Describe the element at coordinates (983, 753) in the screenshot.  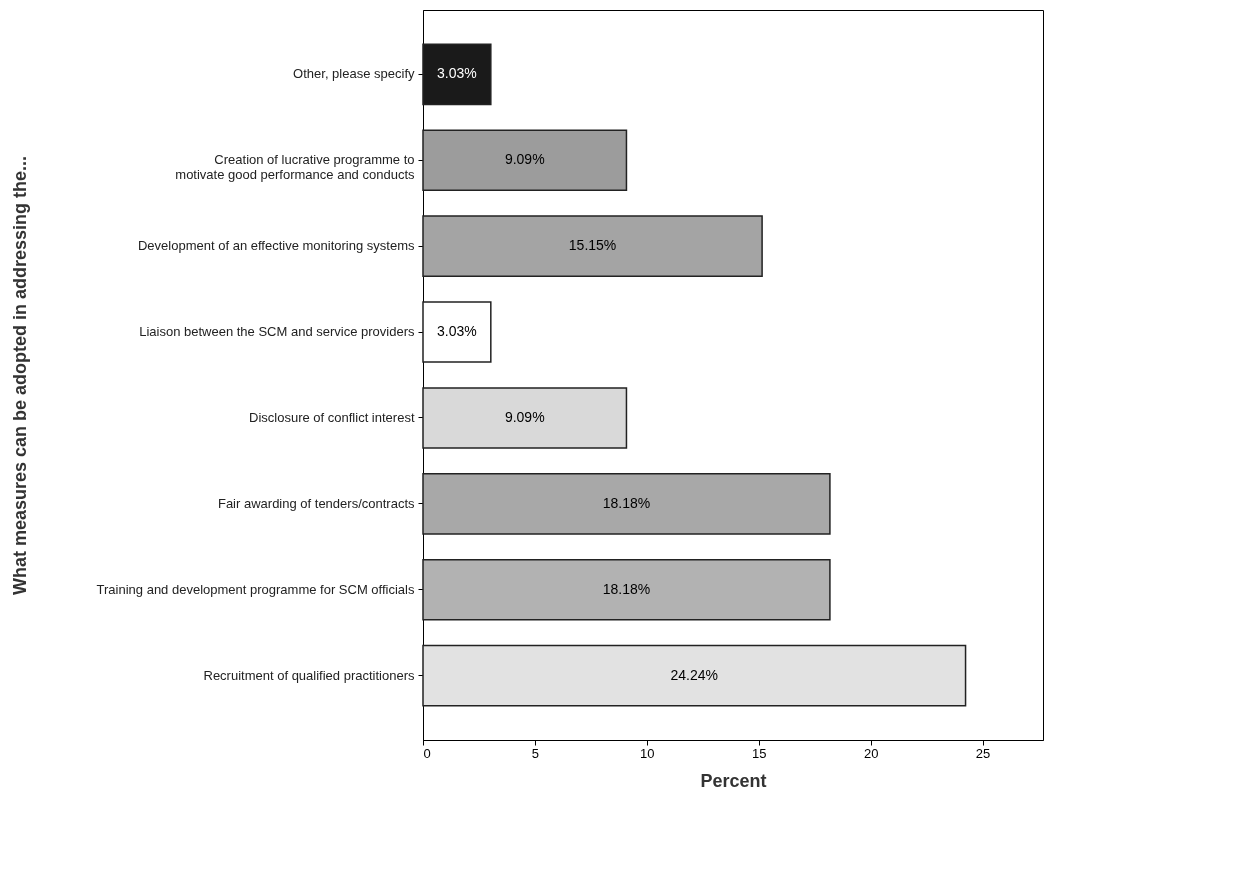
I see `x-tick-label: 25` at that location.